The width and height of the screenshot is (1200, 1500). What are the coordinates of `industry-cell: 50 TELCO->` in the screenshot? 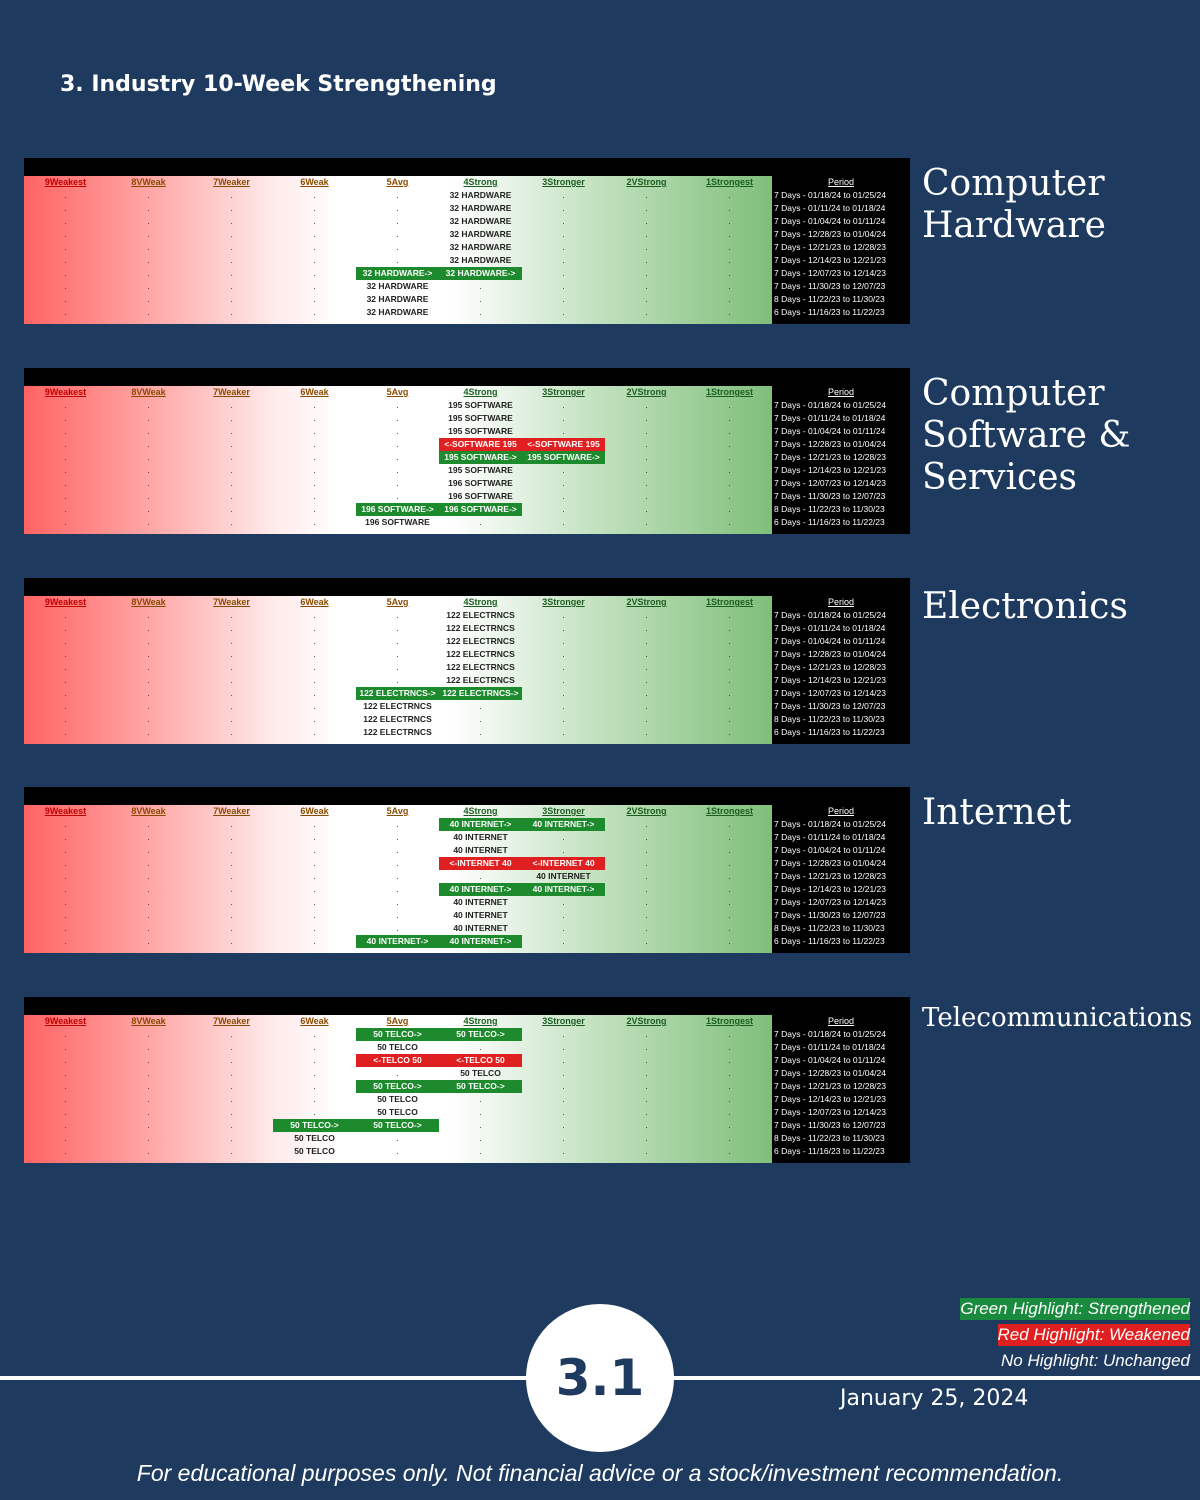 It's located at (314, 1125).